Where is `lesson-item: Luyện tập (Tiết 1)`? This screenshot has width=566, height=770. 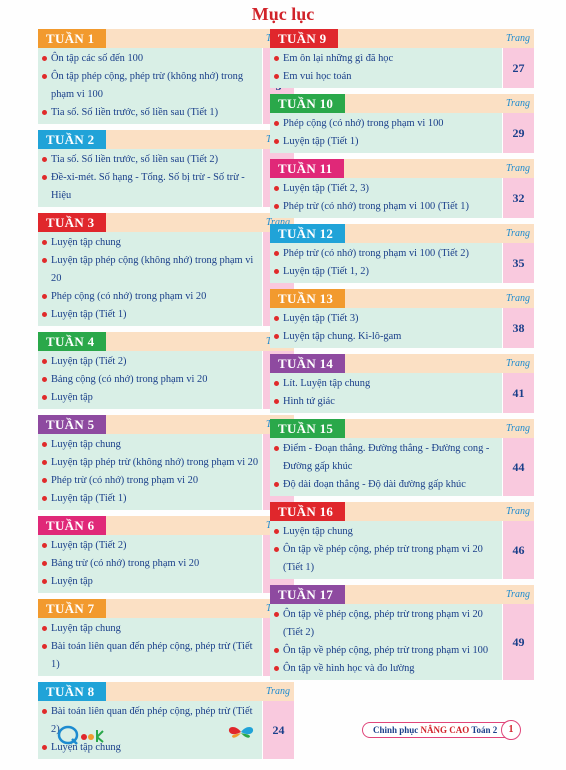 lesson-item: Luyện tập (Tiết 1) is located at coordinates (152, 499).